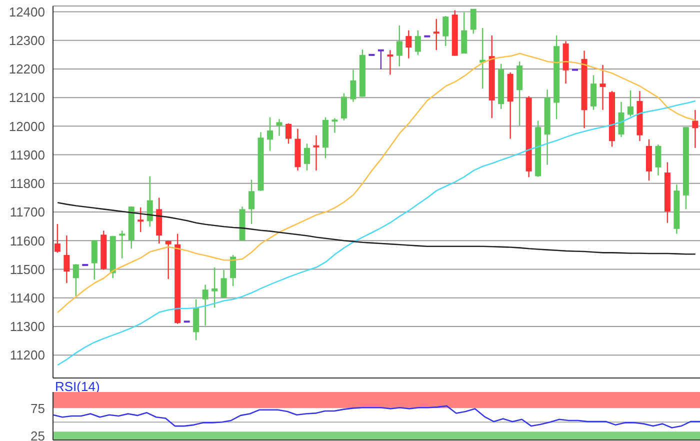 Image resolution: width=700 pixels, height=441 pixels. What do you see at coordinates (37, 434) in the screenshot?
I see `y-tick-label: 25` at bounding box center [37, 434].